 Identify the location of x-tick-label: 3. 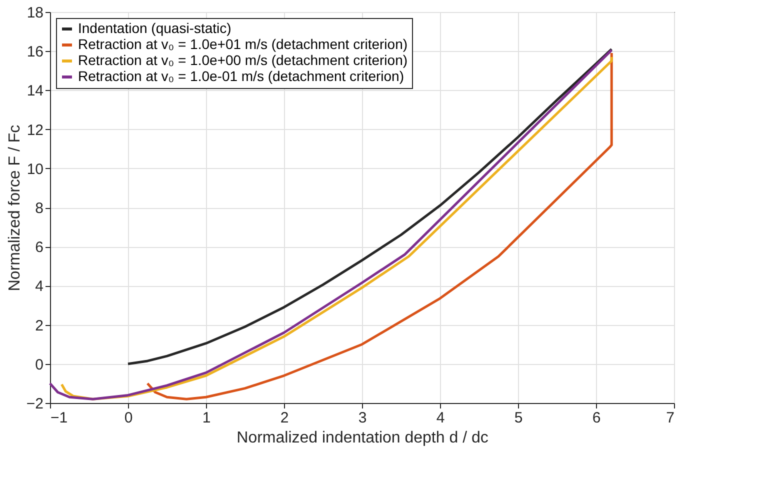
(362, 418).